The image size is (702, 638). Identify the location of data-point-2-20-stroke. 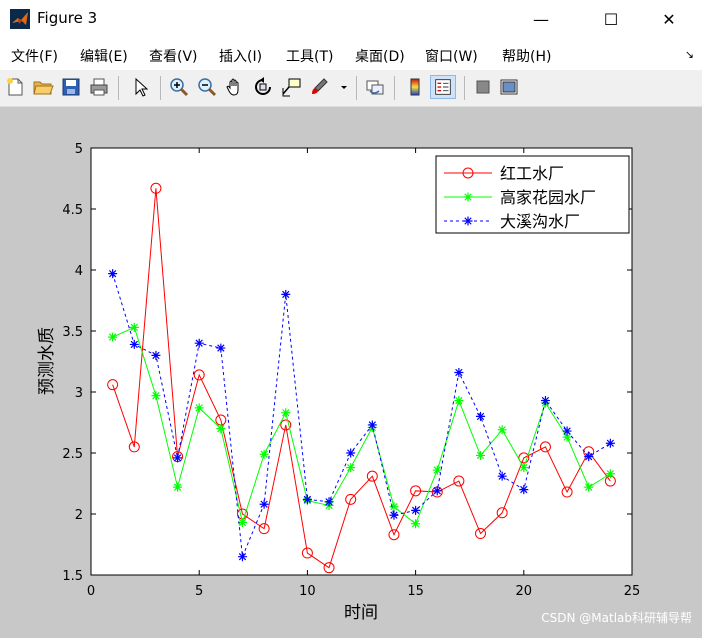
(545, 401).